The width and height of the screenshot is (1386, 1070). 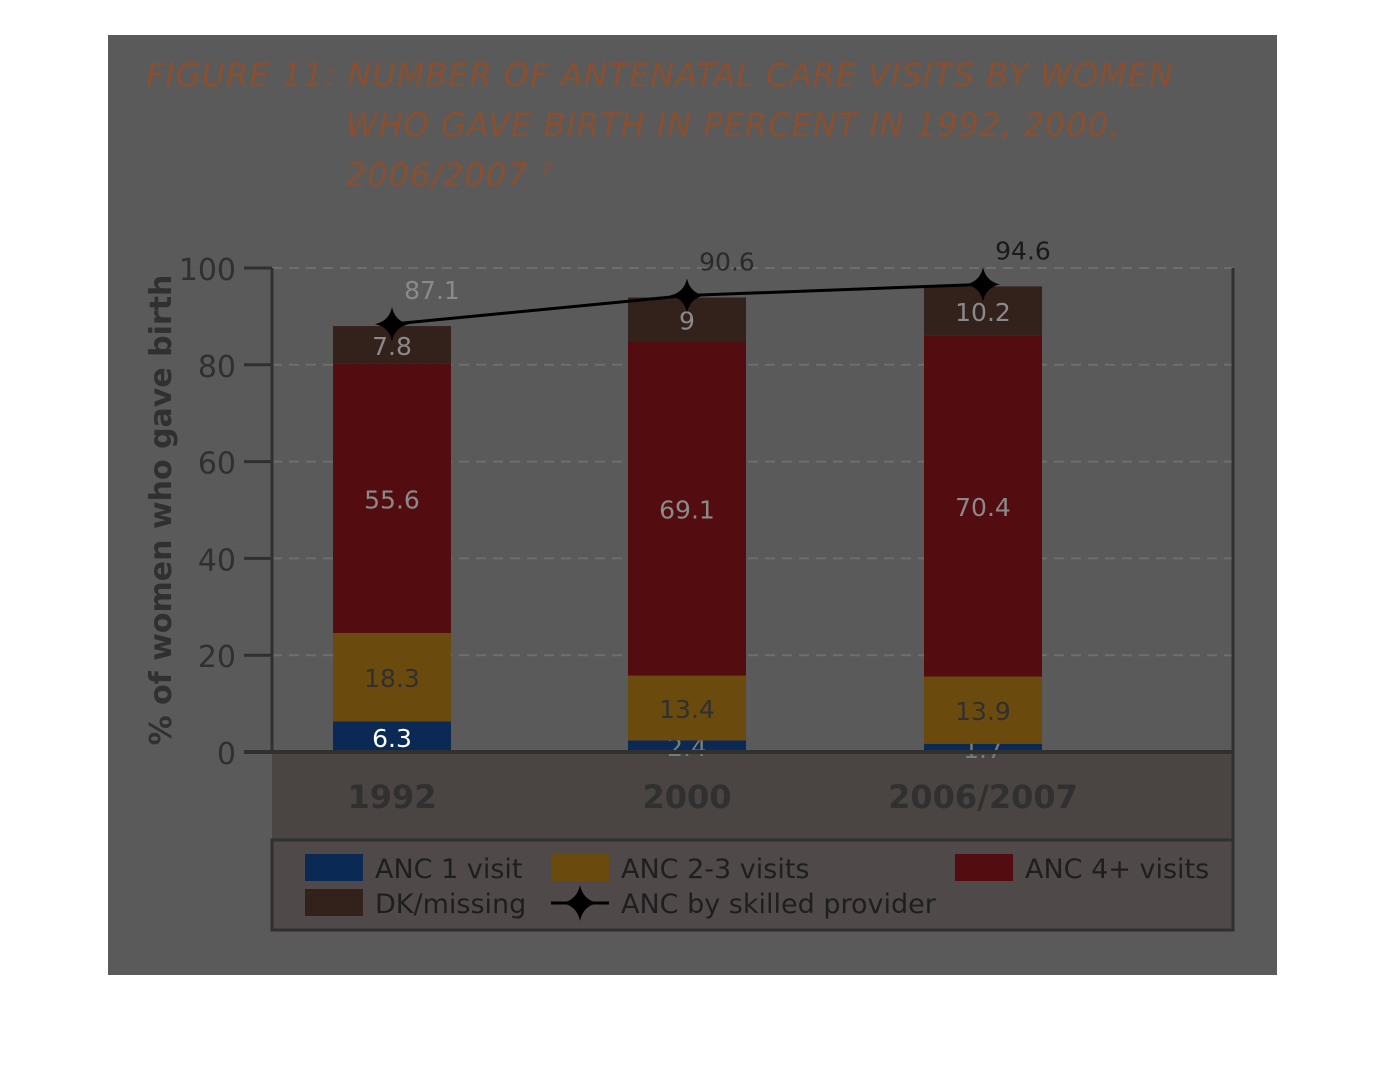 What do you see at coordinates (217, 560) in the screenshot?
I see `y-tick-label-40: 40` at bounding box center [217, 560].